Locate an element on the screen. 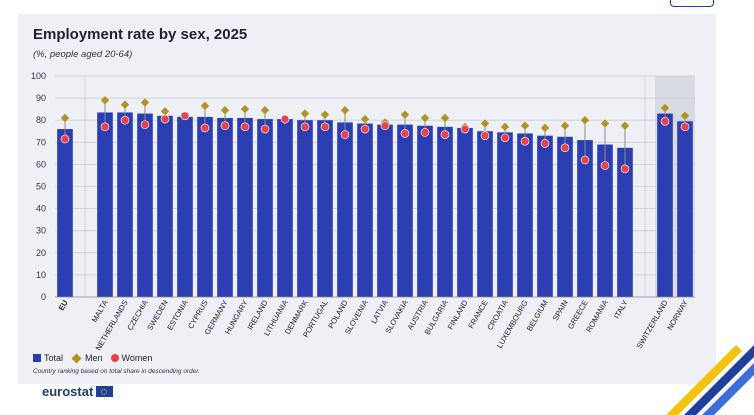 Image resolution: width=754 pixels, height=415 pixels. y-tick-label: 100 is located at coordinates (38, 76).